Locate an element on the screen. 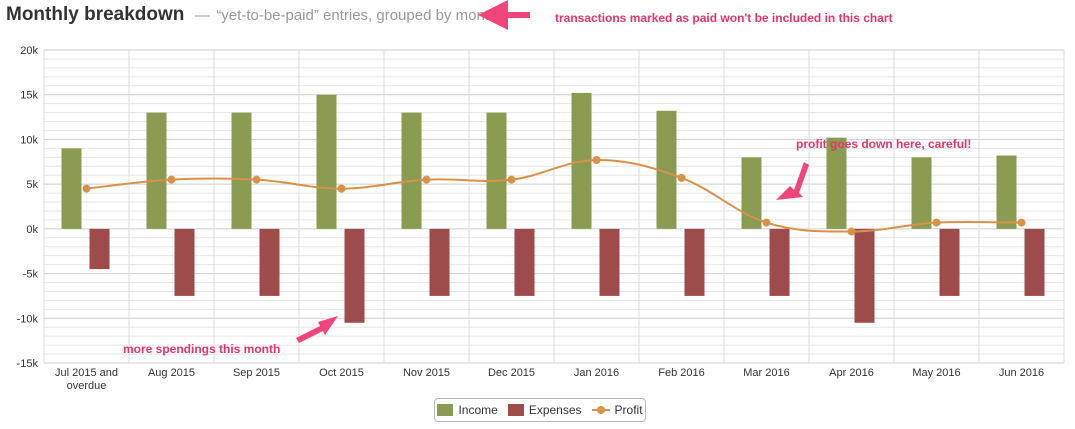 This screenshot has width=1075, height=429. y-tick-label: 0k is located at coordinates (32, 230).